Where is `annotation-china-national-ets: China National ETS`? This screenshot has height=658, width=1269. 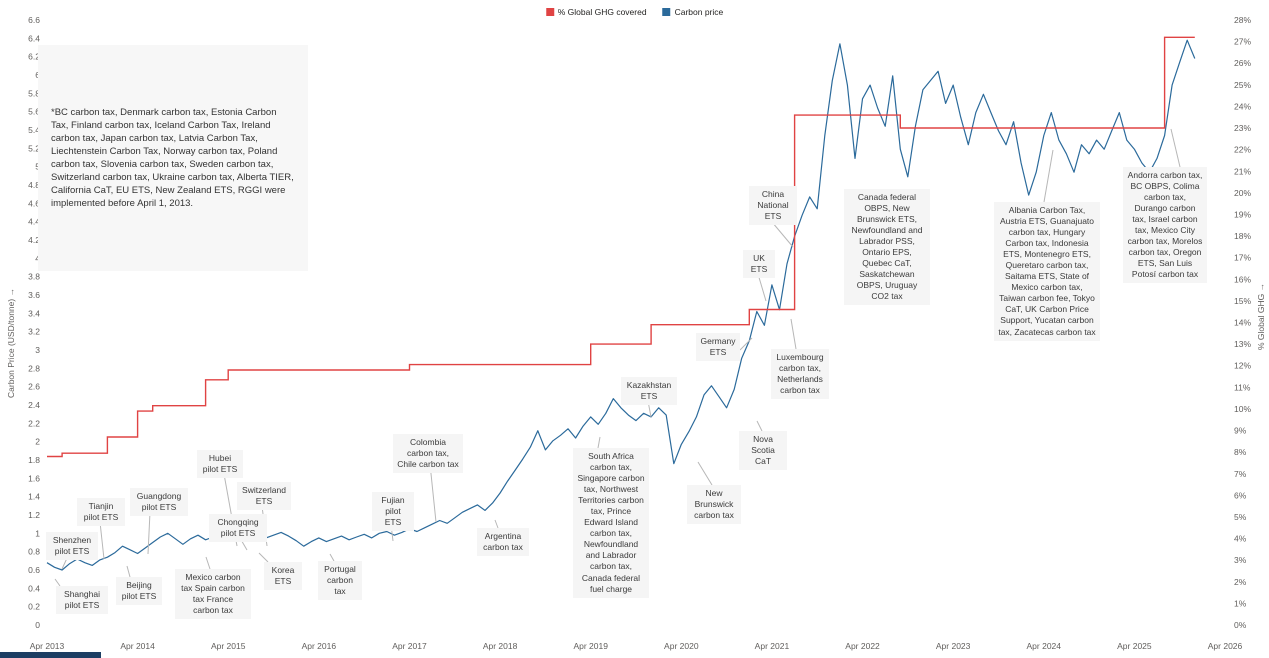 annotation-china-national-ets: China National ETS is located at coordinates (773, 206).